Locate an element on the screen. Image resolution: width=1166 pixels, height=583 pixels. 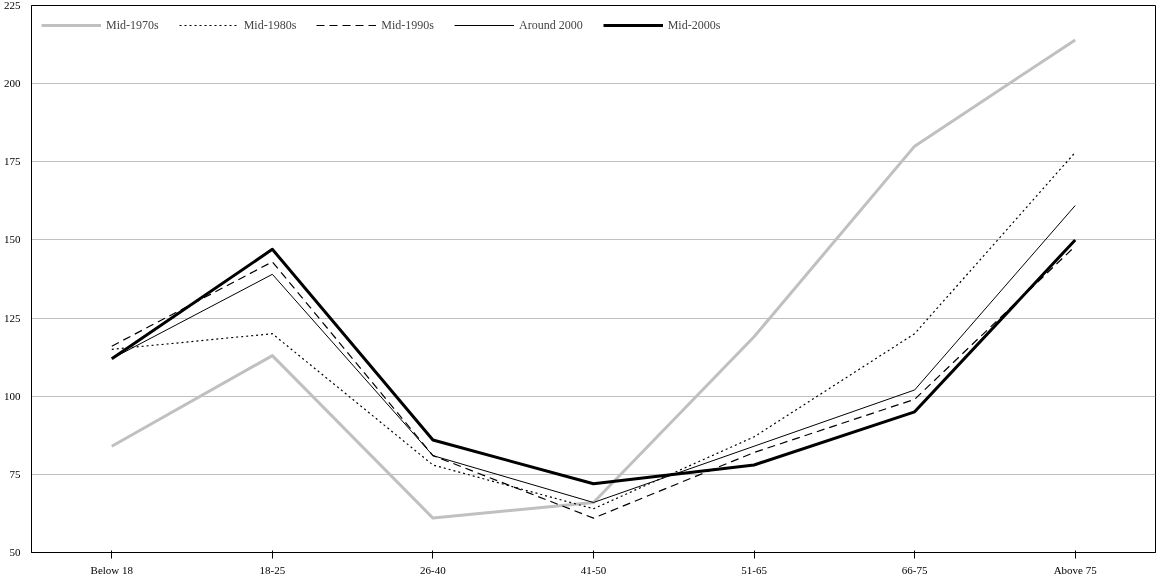
x-tick-label: 18-25 is located at coordinates (272, 569).